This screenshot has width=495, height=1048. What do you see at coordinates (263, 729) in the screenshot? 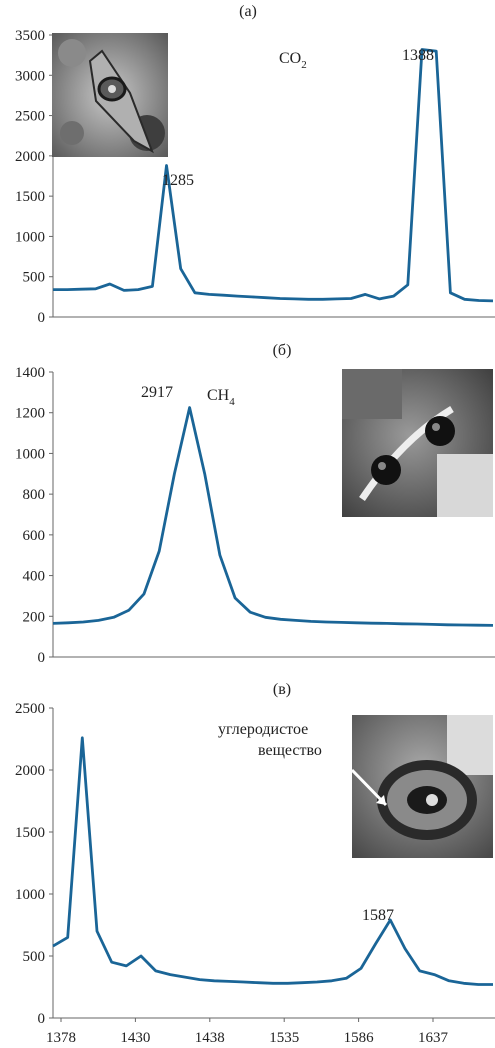
I see `panel-c-annotation-line1: углеродистое` at bounding box center [263, 729].